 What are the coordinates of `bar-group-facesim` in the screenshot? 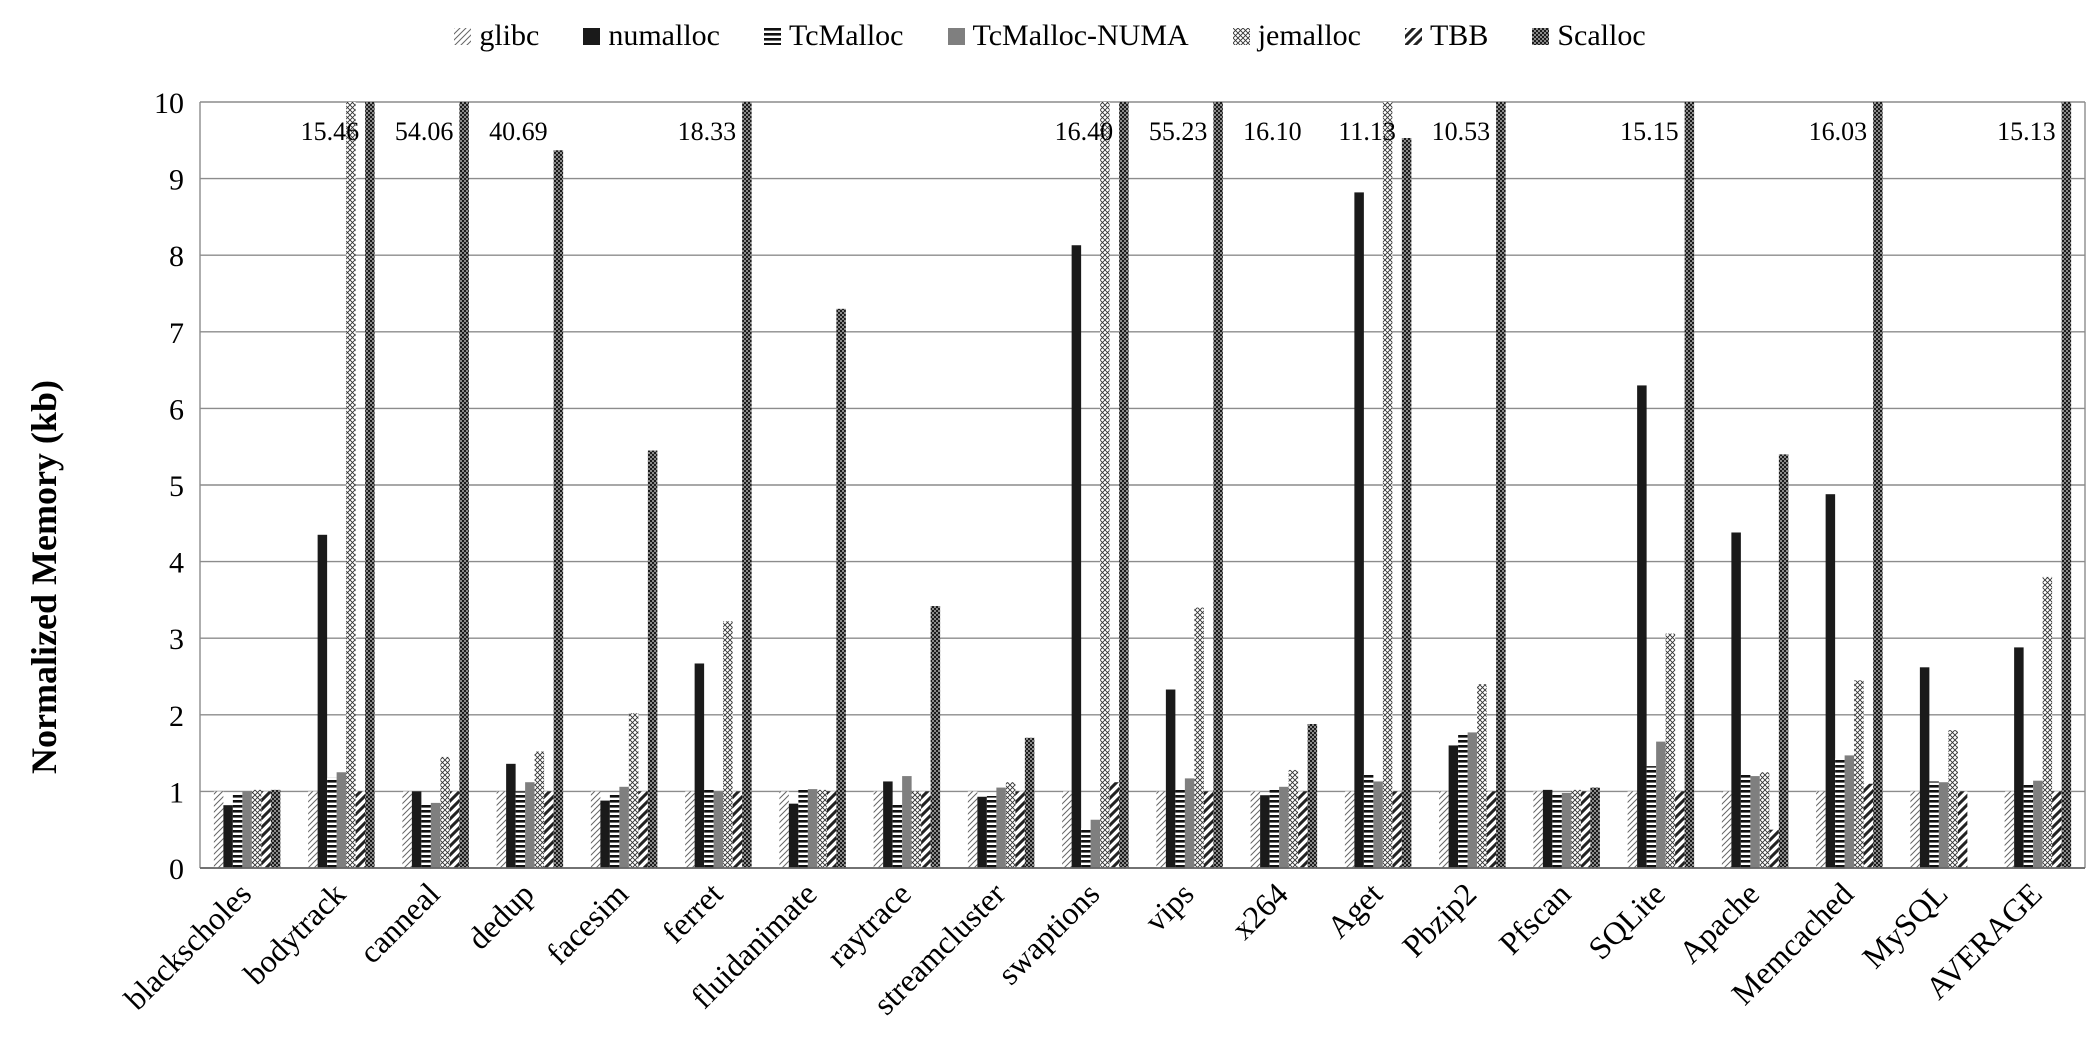 It's located at (624, 659).